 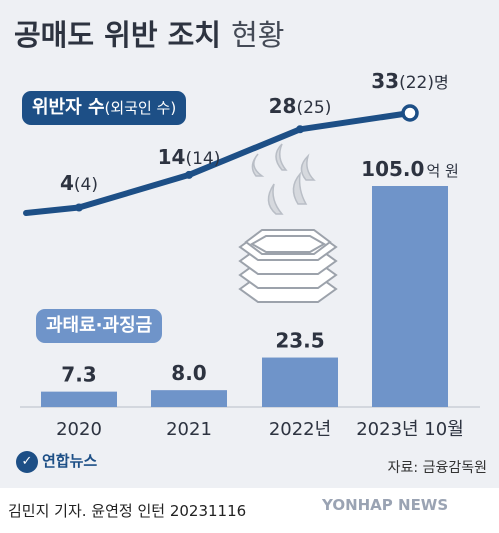 What do you see at coordinates (52, 210) in the screenshot?
I see `line-lead-in` at bounding box center [52, 210].